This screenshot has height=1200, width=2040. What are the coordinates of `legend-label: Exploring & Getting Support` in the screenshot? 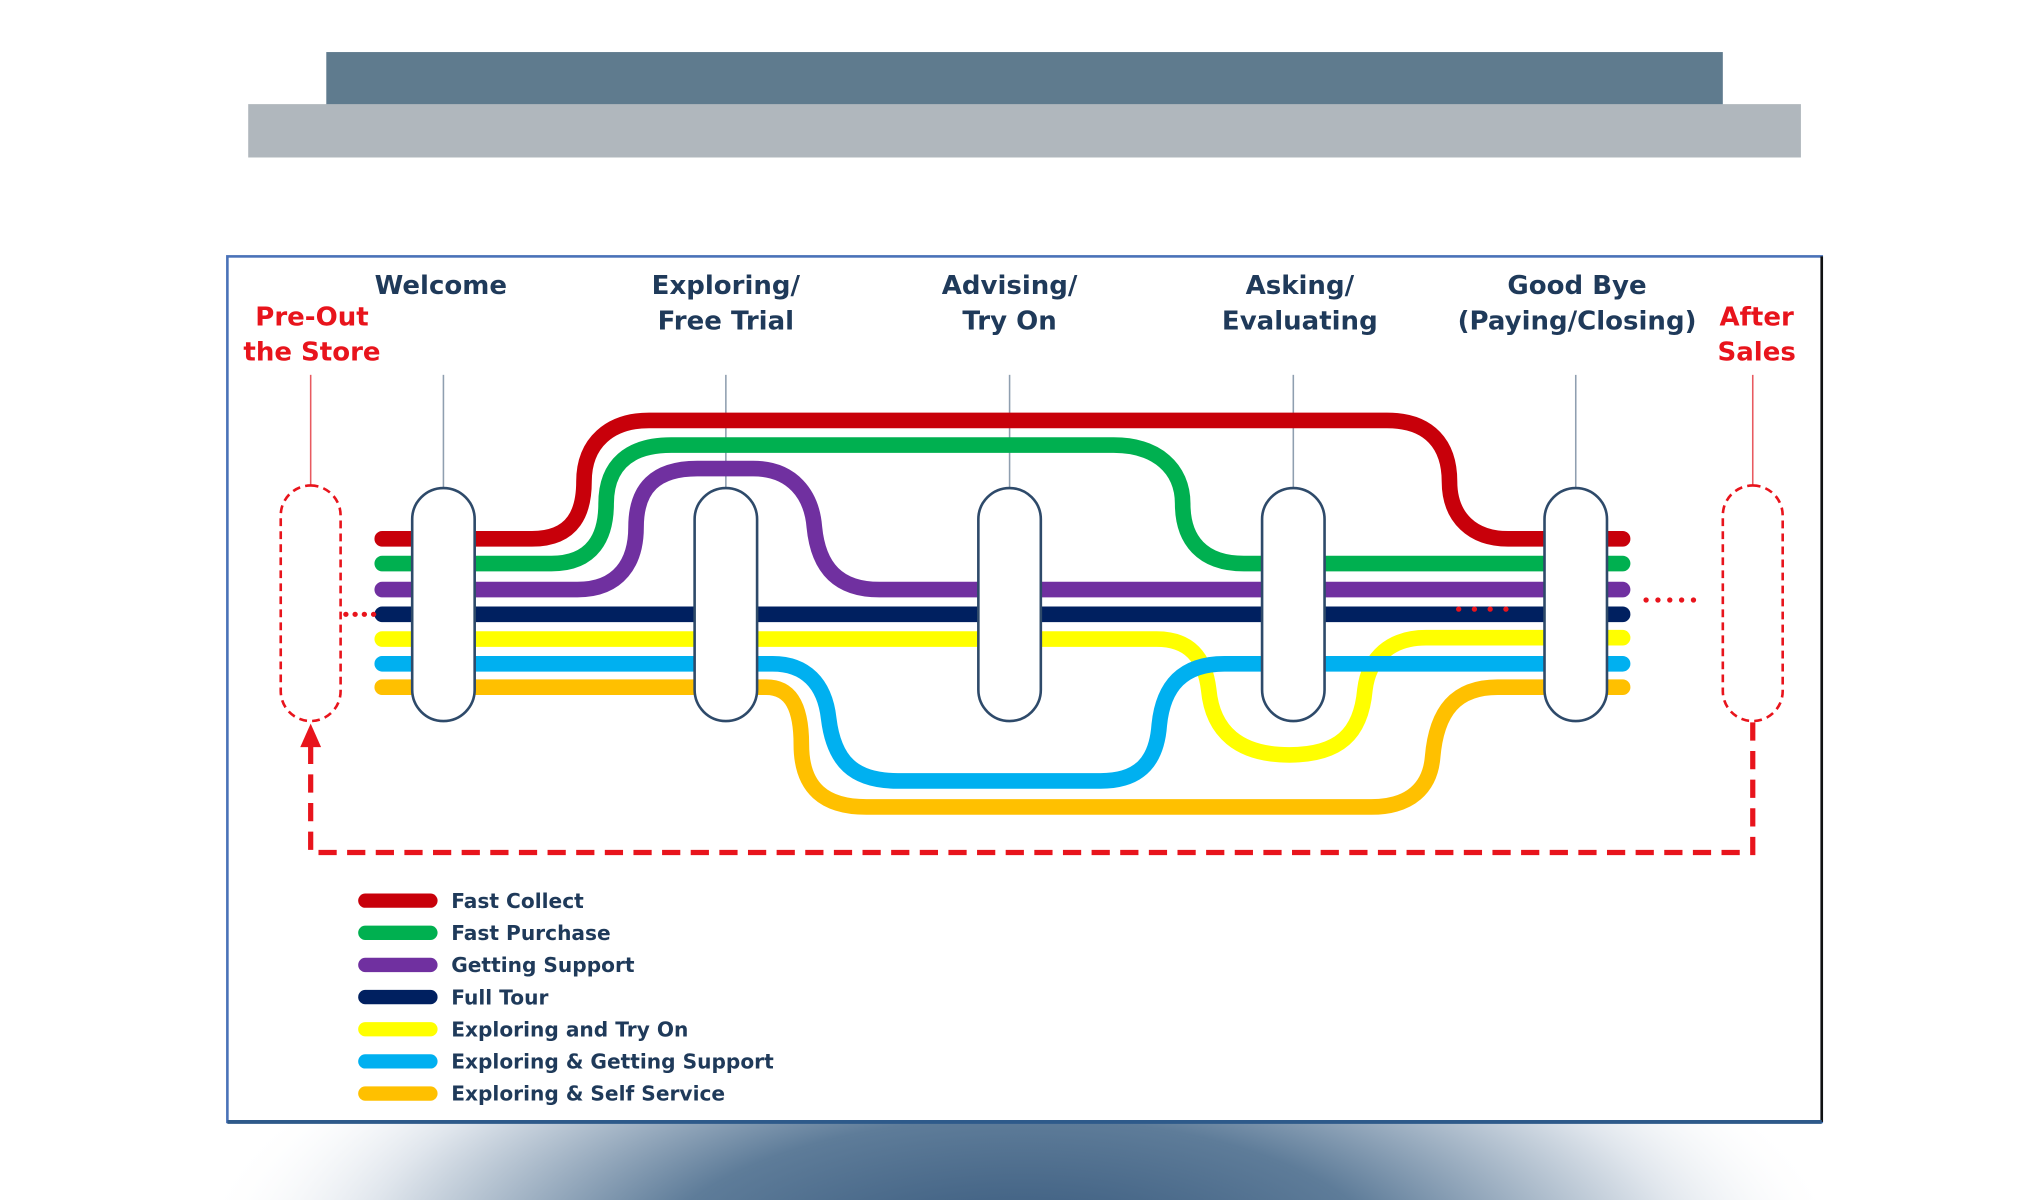 It's located at (612, 1062).